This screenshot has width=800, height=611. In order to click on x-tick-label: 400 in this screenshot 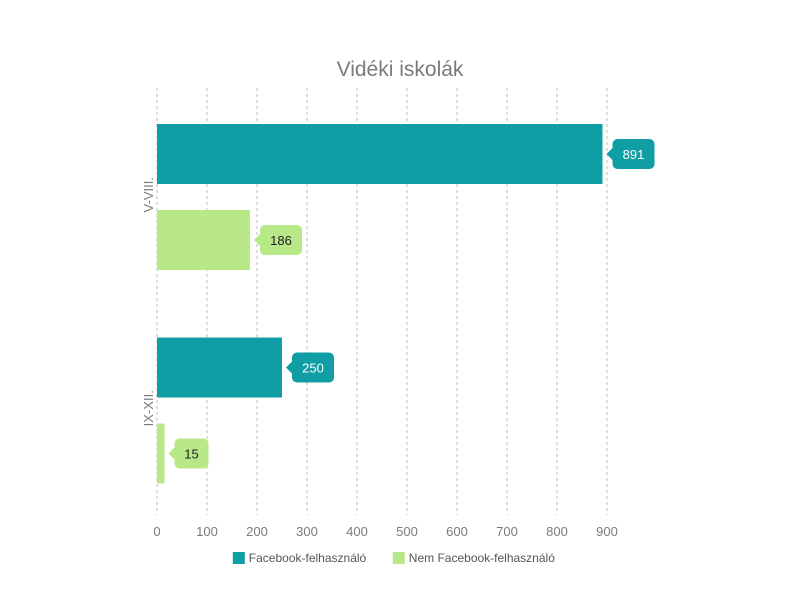, I will do `click(357, 531)`.